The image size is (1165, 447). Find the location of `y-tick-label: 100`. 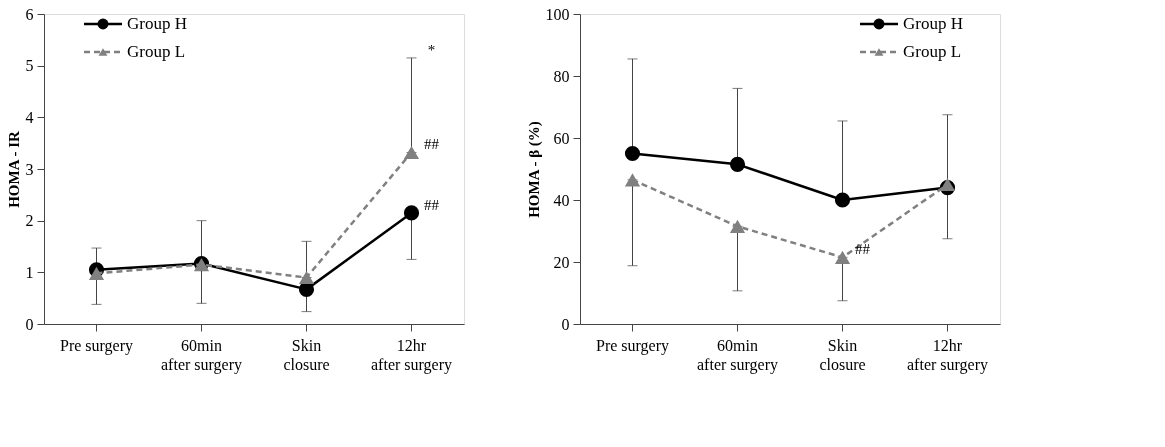

y-tick-label: 100 is located at coordinates (557, 14).